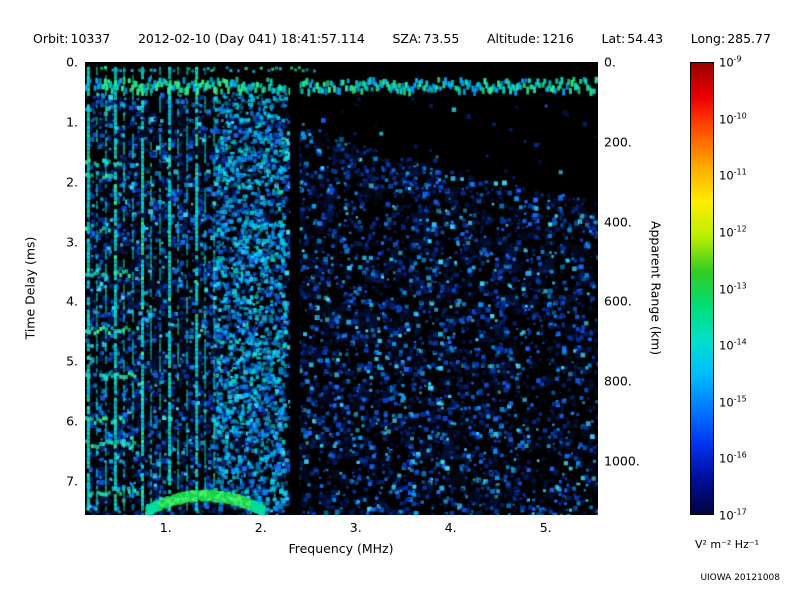 This screenshot has height=600, width=800. Describe the element at coordinates (260, 527) in the screenshot. I see `frequency-tick-label: 2.` at that location.